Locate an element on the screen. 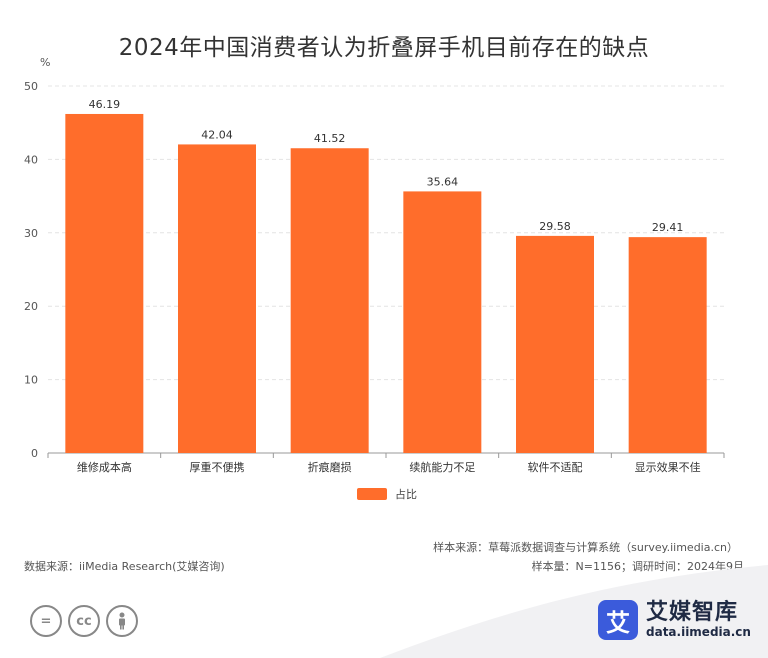 The image size is (768, 658). license-icons: = cc is located at coordinates (84, 621).